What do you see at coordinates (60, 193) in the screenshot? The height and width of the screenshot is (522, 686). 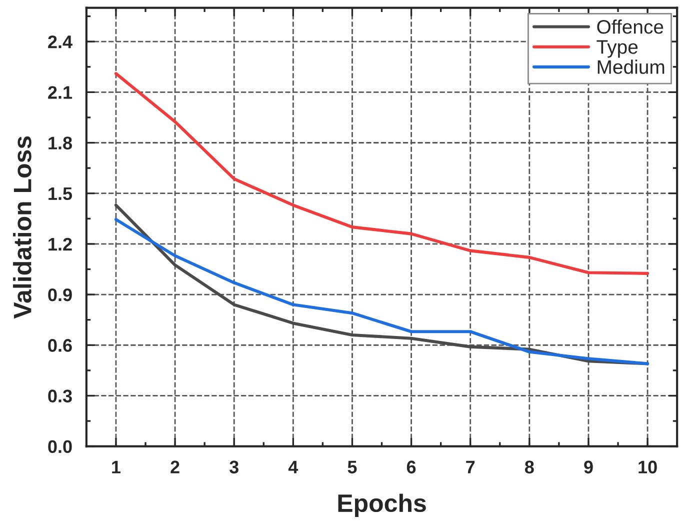 I see `y-tick-label: 1.5` at bounding box center [60, 193].